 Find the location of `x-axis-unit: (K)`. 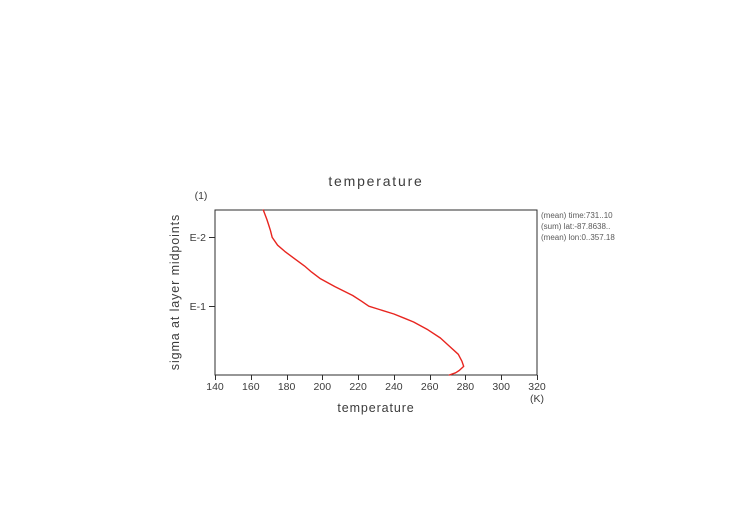

x-axis-unit: (K) is located at coordinates (537, 399).